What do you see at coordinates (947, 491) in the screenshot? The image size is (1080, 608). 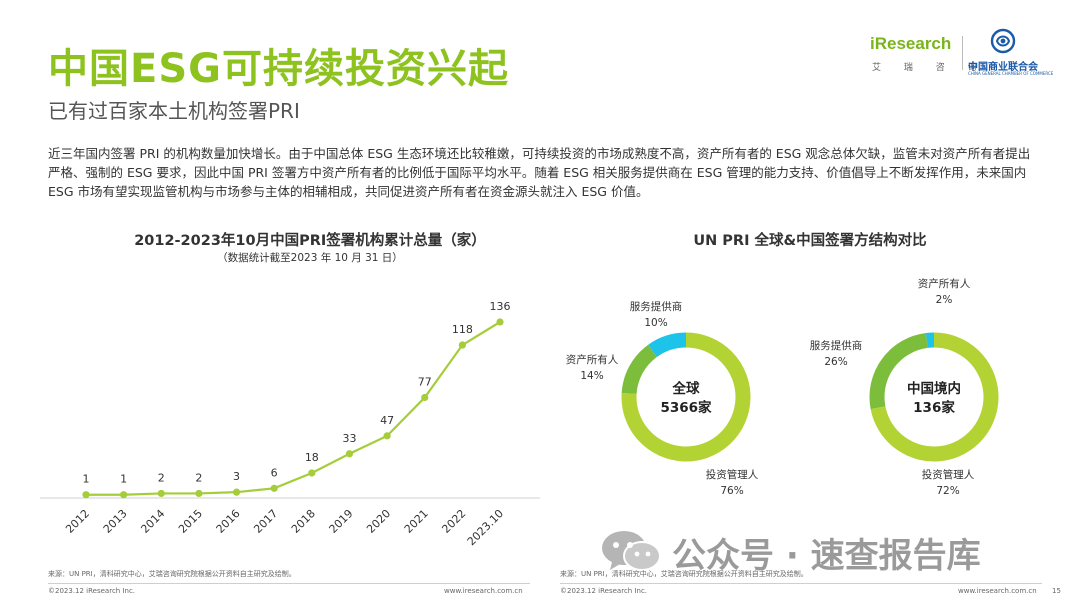 I see `donut-2-slice-value-1: 72%` at bounding box center [947, 491].